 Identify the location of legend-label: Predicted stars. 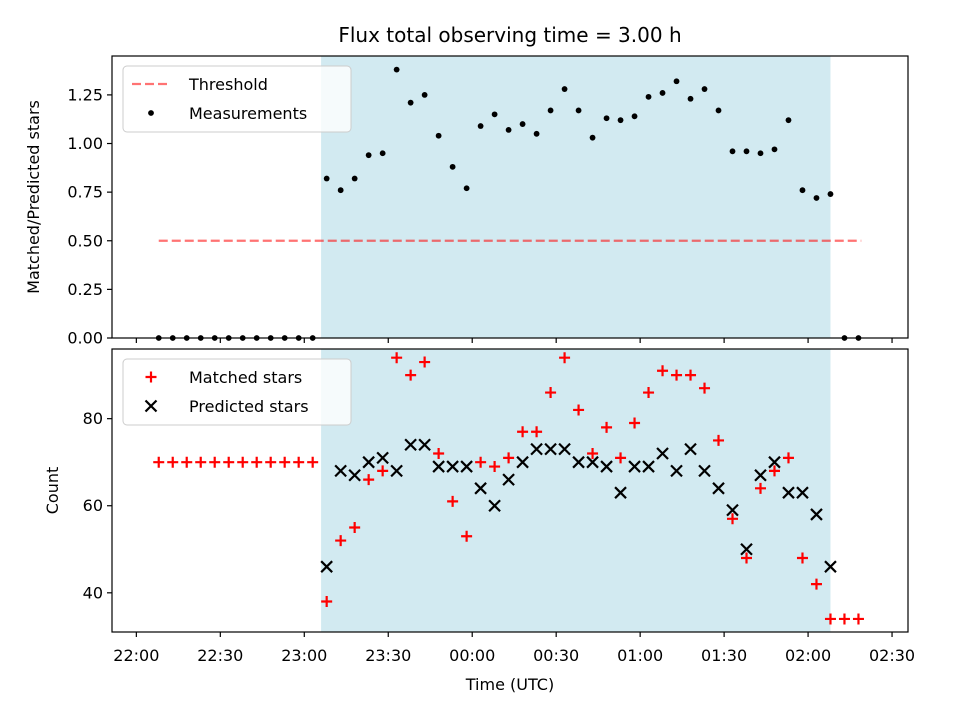
(249, 406).